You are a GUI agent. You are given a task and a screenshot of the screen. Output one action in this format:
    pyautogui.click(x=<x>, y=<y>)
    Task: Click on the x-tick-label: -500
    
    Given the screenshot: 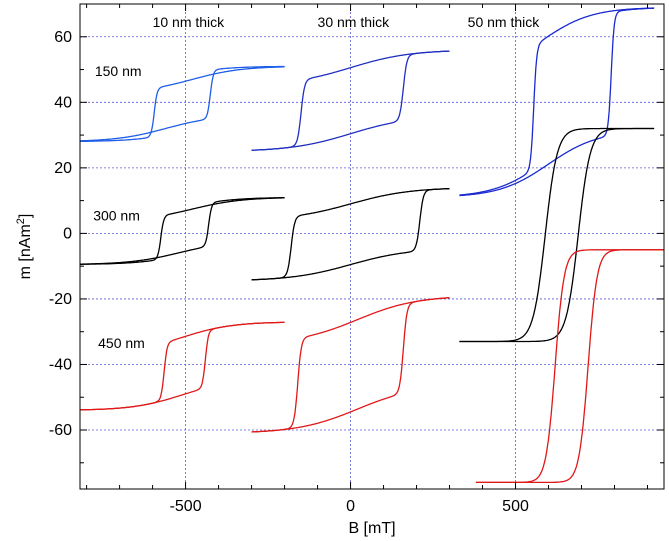 What is the action you would take?
    pyautogui.click(x=186, y=506)
    